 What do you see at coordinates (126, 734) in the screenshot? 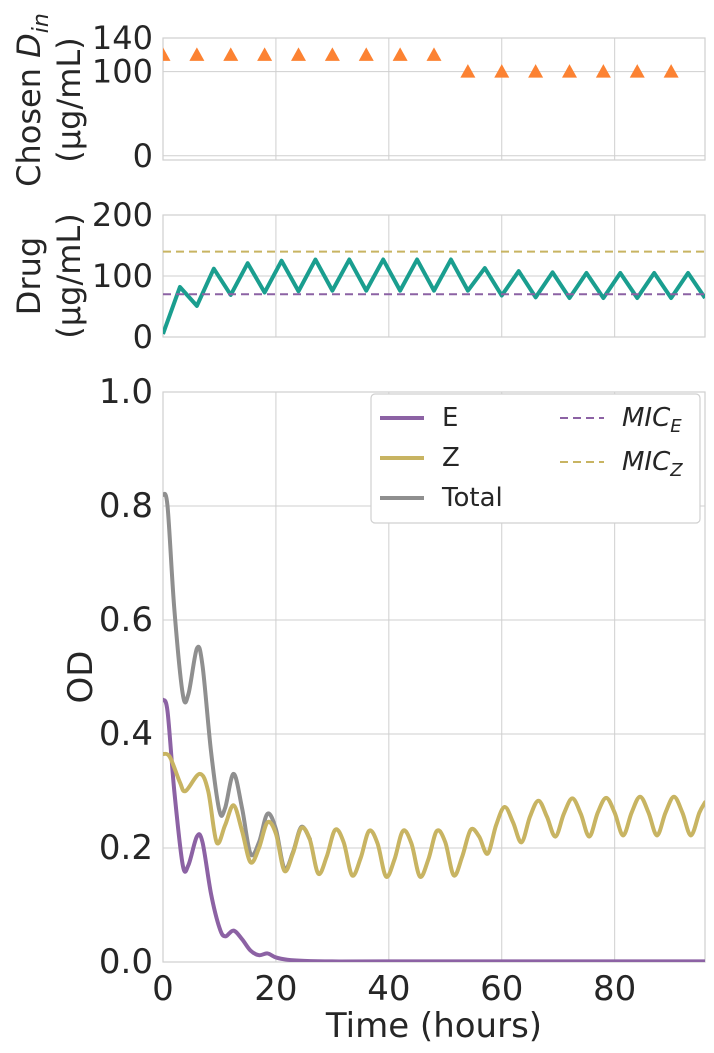
I see `y-tick-label: 0.4` at bounding box center [126, 734].